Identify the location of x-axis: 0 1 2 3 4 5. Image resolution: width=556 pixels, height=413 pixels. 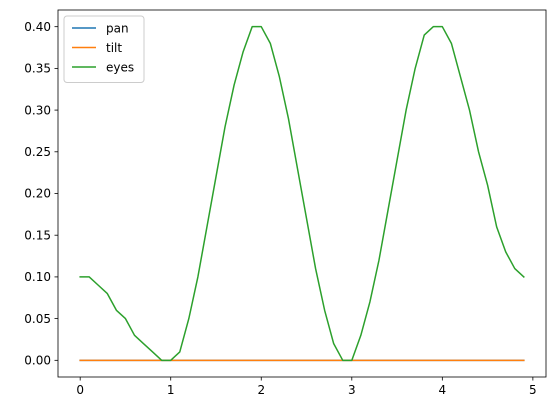
(306, 387).